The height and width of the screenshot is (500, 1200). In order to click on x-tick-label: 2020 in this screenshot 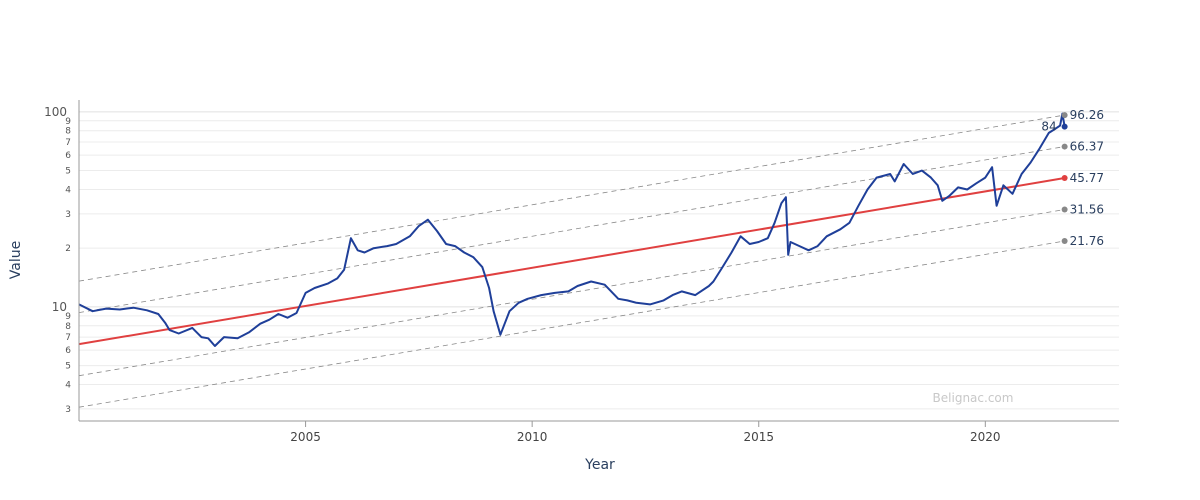, I will do `click(985, 437)`.